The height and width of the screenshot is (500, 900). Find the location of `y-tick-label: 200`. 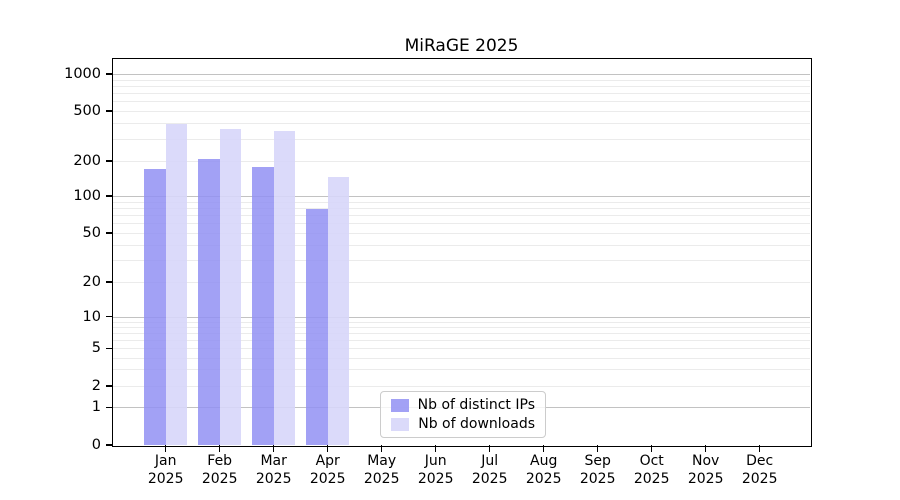

y-tick-label: 200 is located at coordinates (87, 161).